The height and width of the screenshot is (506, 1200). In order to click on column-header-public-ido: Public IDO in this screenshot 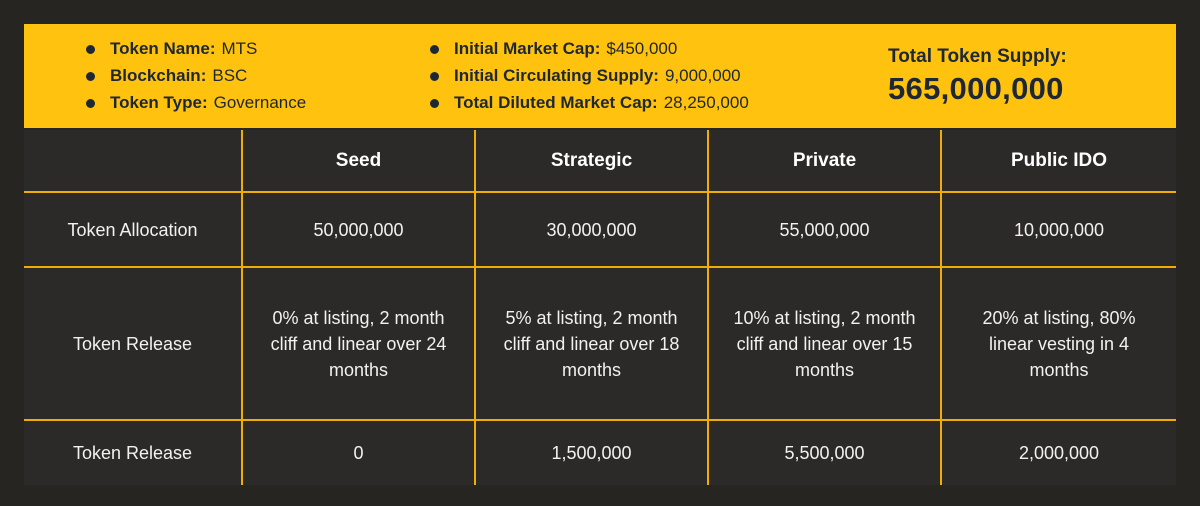, I will do `click(1058, 161)`.